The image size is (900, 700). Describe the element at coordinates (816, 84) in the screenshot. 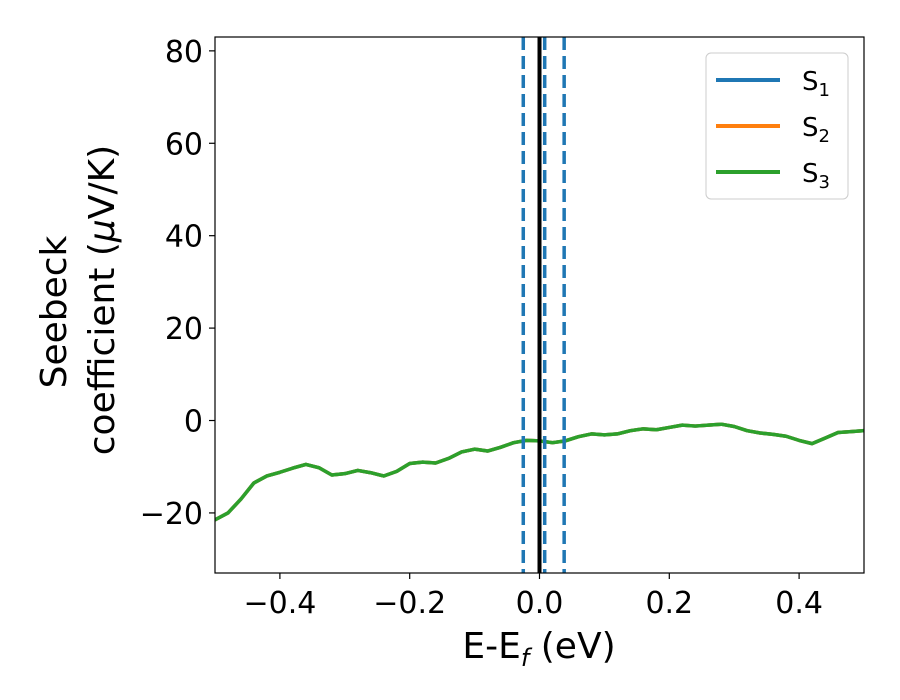

I see `legend-label-s1: S1` at that location.